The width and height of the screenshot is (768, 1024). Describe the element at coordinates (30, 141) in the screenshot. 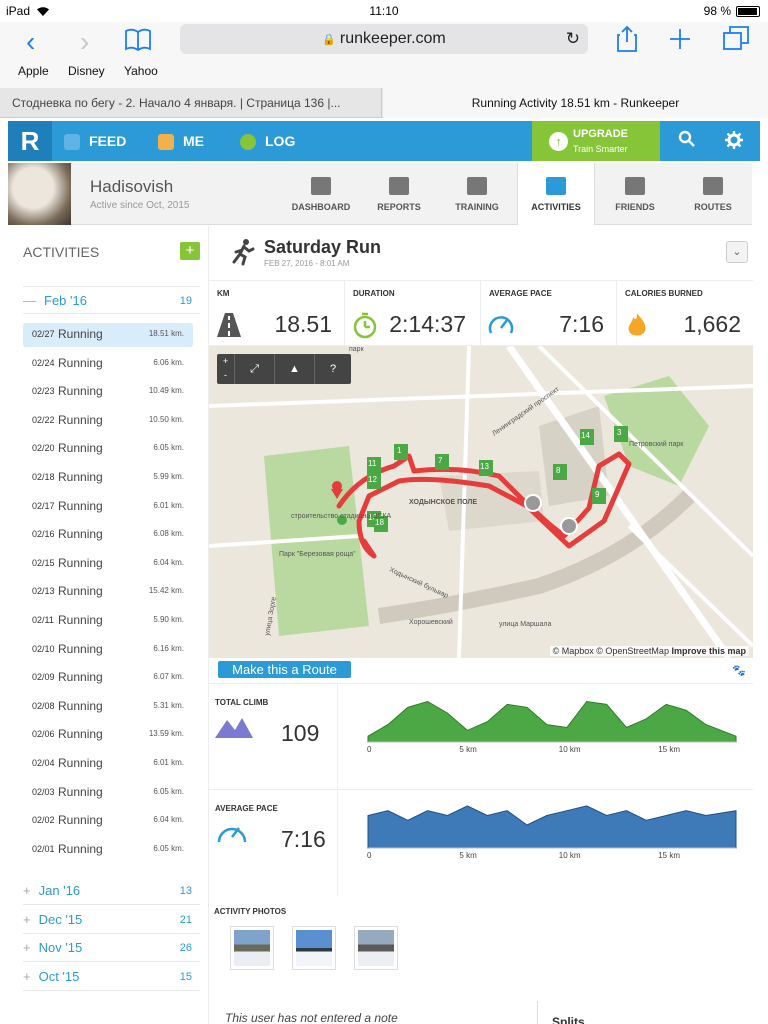

I see `runkeeper-logo: R` at that location.